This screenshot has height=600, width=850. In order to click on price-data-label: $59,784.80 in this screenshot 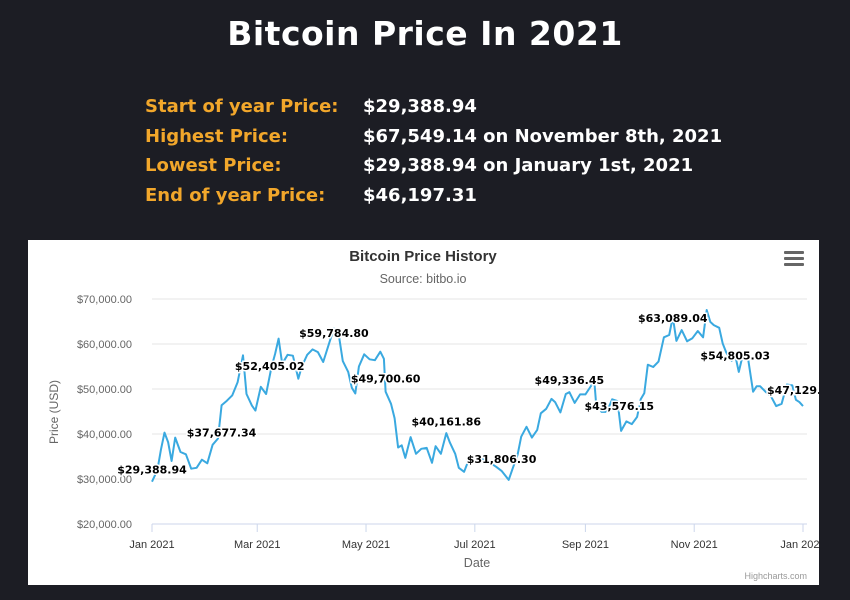, I will do `click(334, 333)`.